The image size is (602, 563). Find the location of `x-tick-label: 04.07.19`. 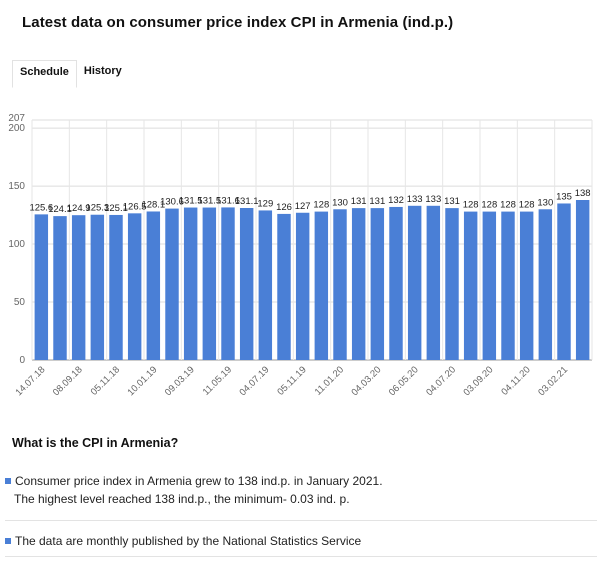

x-tick-label: 04.07.19 is located at coordinates (255, 381).